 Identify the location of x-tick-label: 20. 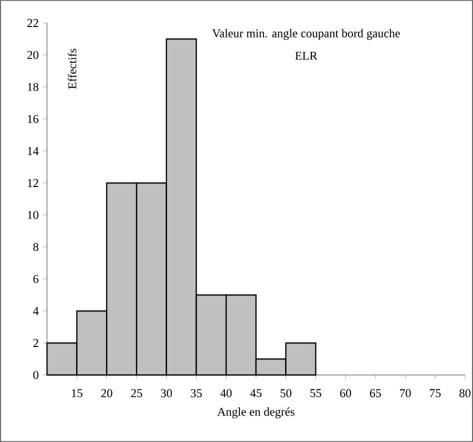
(106, 393).